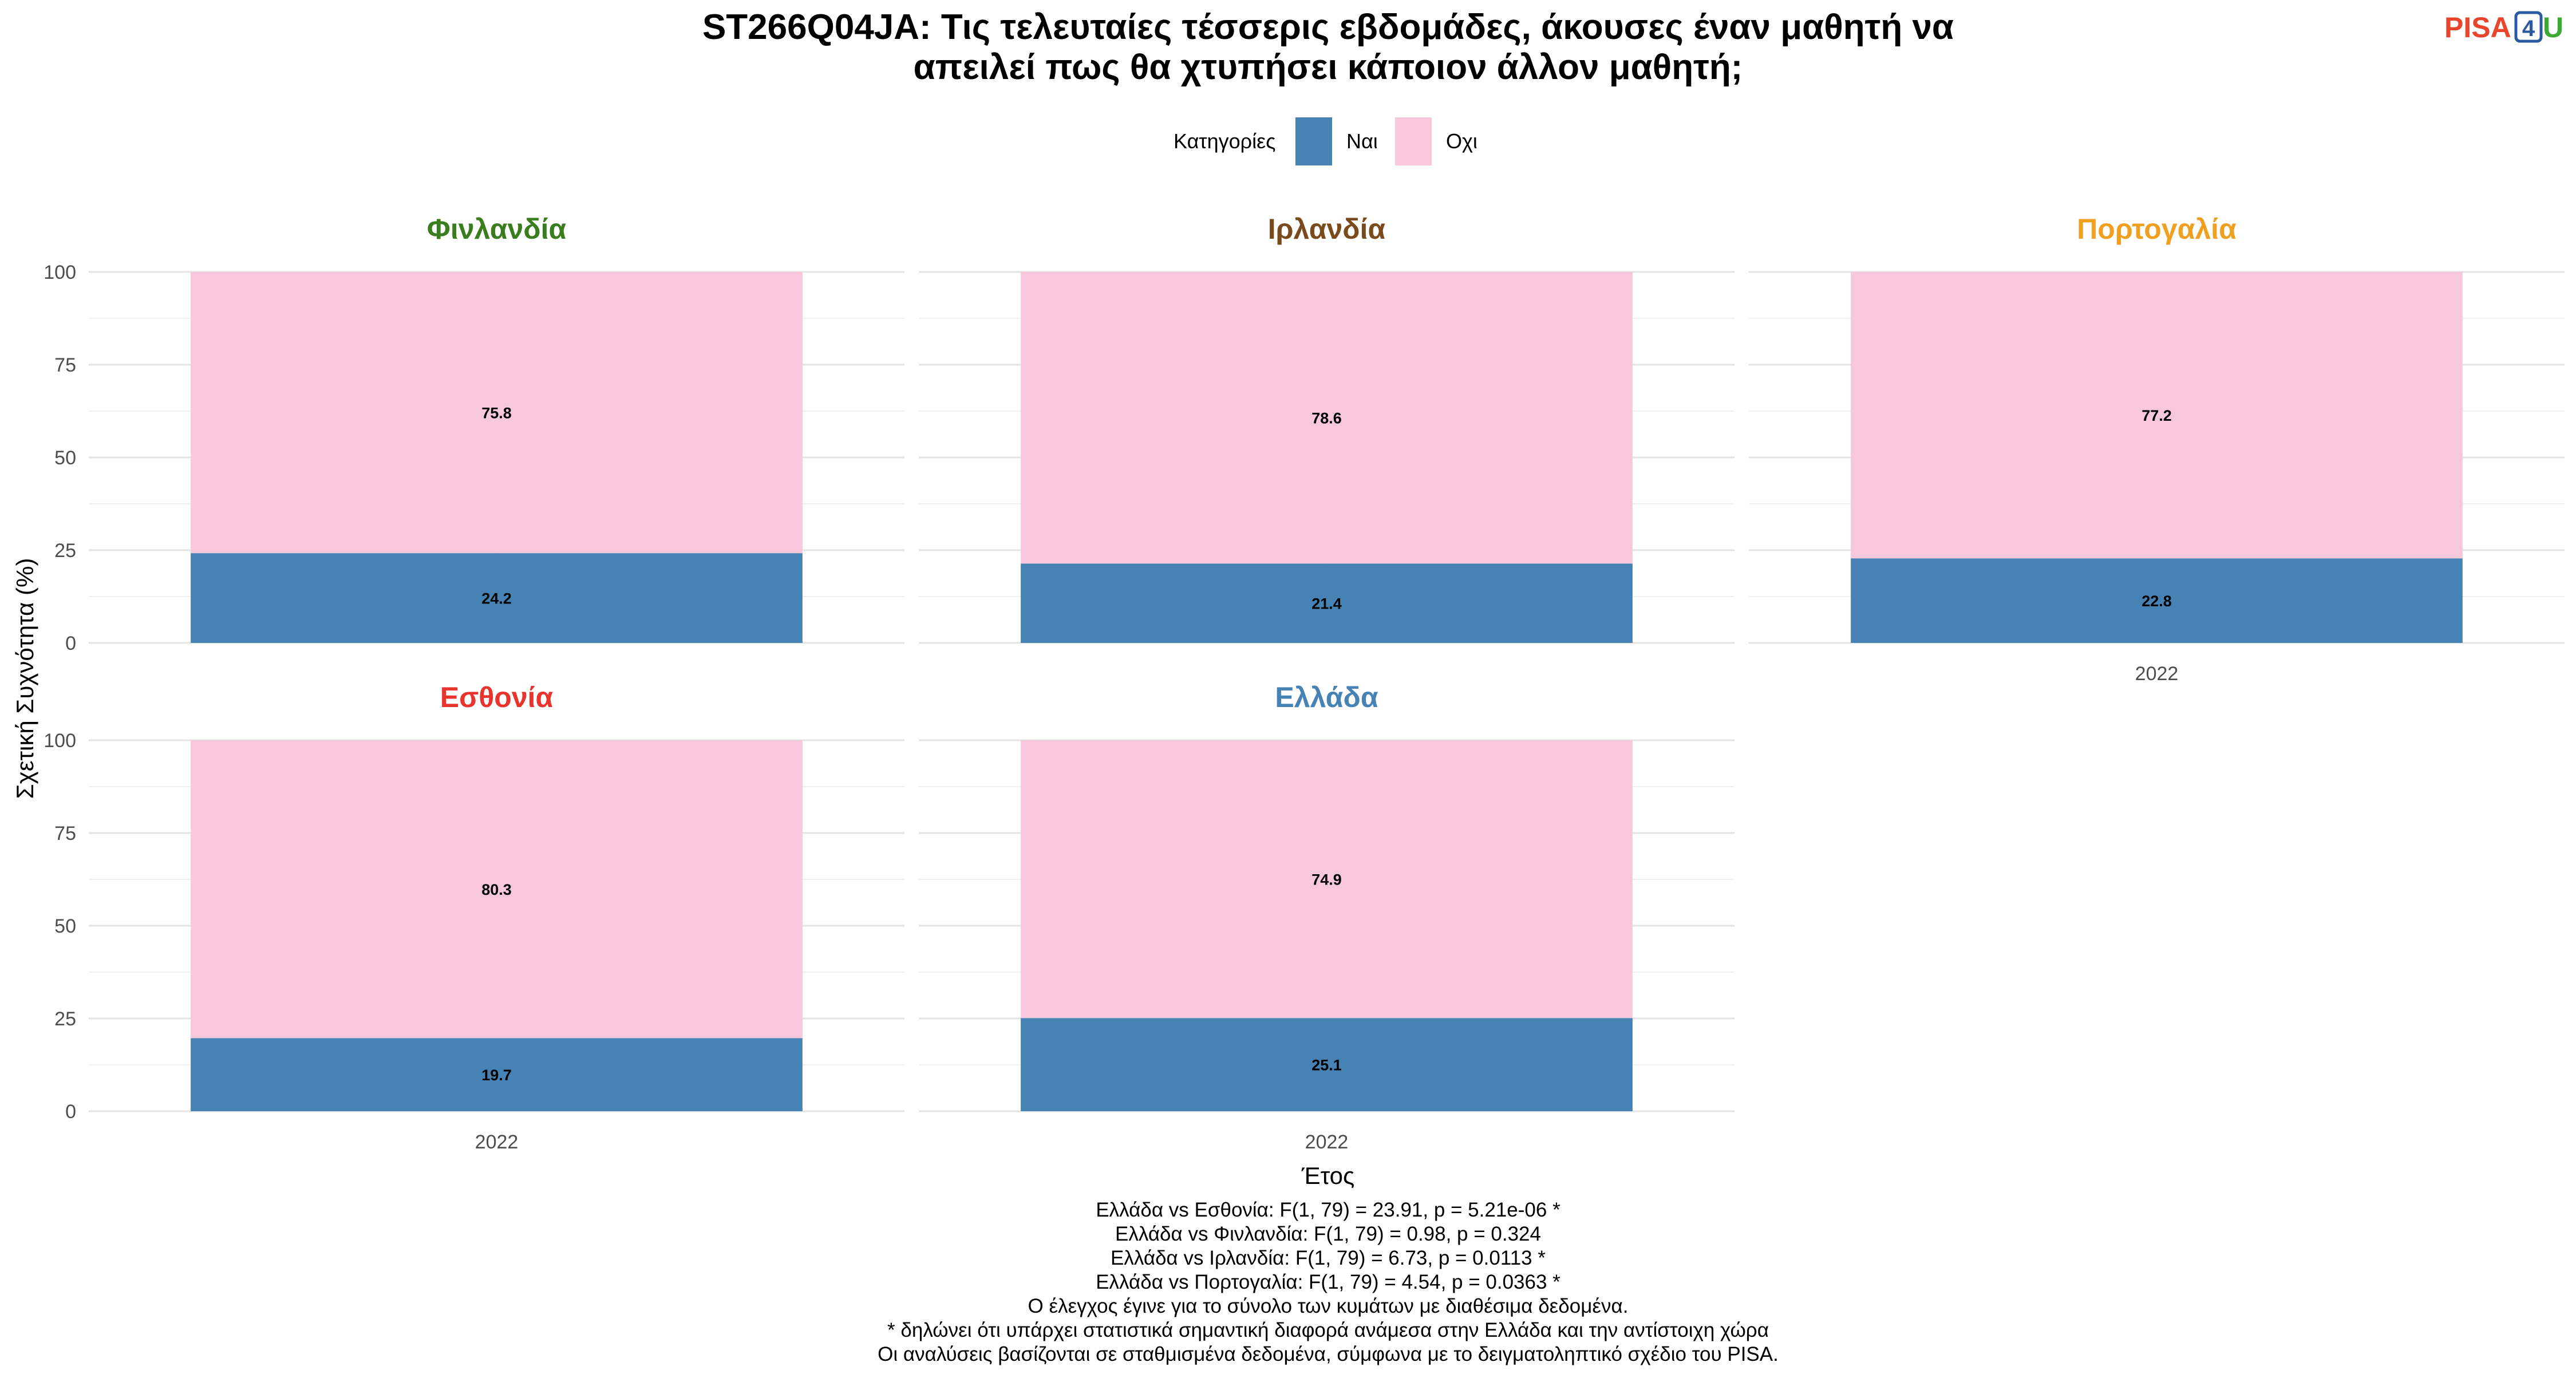  I want to click on legend-label-no: Οχι, so click(1461, 141).